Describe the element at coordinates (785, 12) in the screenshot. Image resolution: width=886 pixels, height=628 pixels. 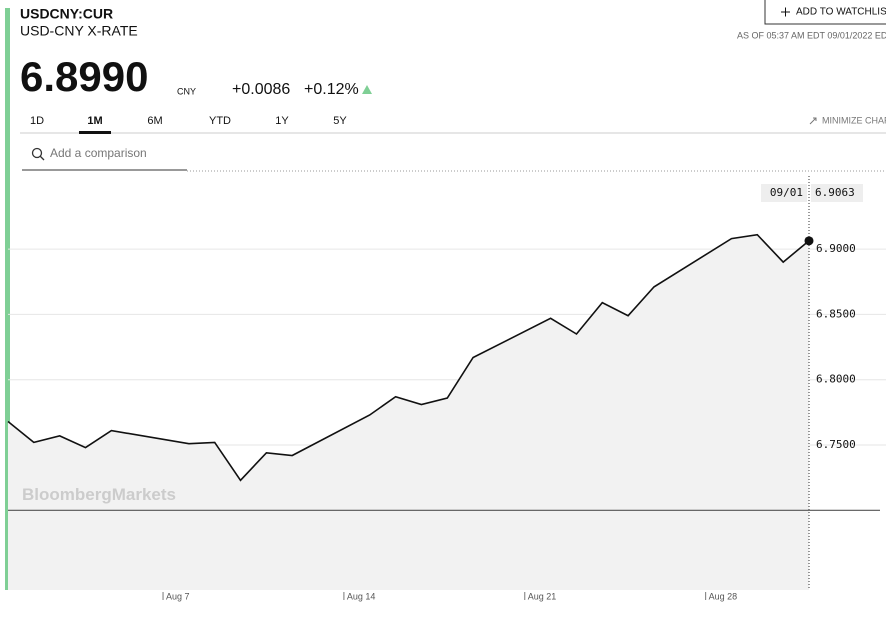
I see `plus-icon` at that location.